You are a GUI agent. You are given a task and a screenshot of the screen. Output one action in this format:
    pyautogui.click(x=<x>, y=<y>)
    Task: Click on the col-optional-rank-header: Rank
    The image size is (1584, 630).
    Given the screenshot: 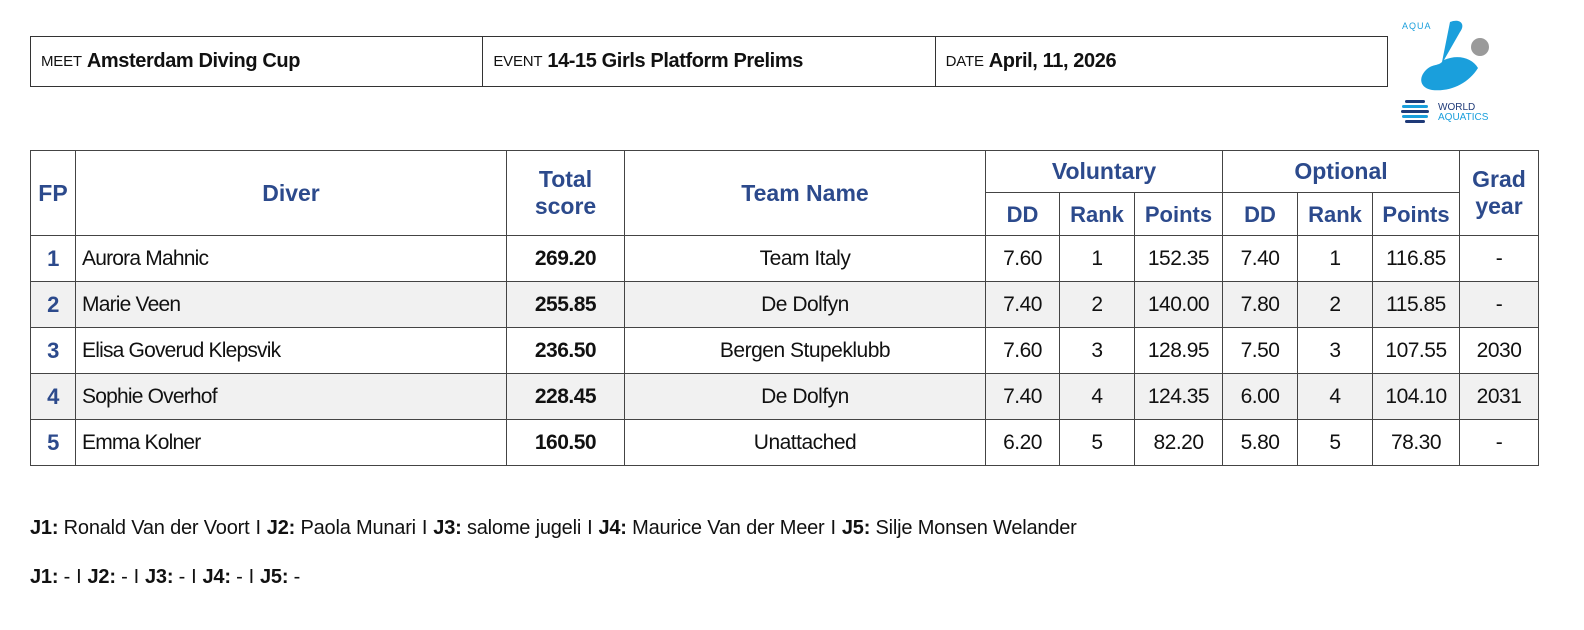 What is the action you would take?
    pyautogui.click(x=1335, y=214)
    